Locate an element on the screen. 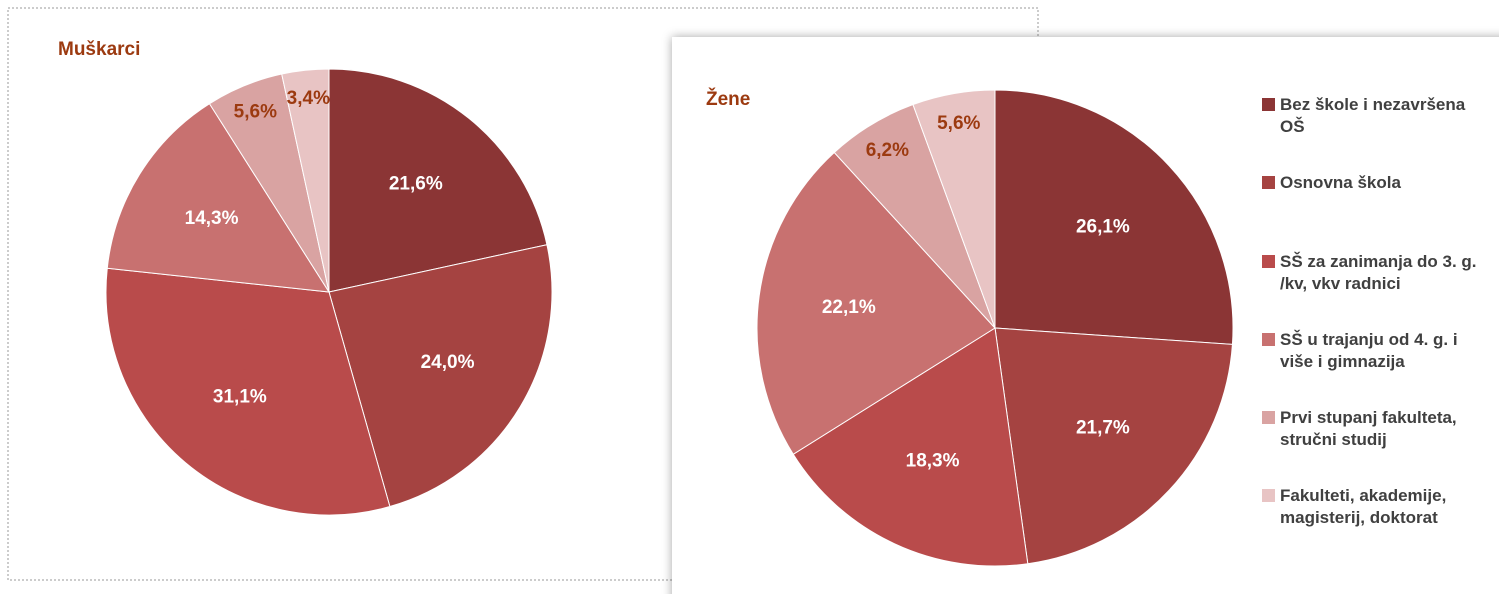 This screenshot has width=1499, height=594. legend-entry: Prvi stupanj fakulteta, stručni studij is located at coordinates (1378, 429).